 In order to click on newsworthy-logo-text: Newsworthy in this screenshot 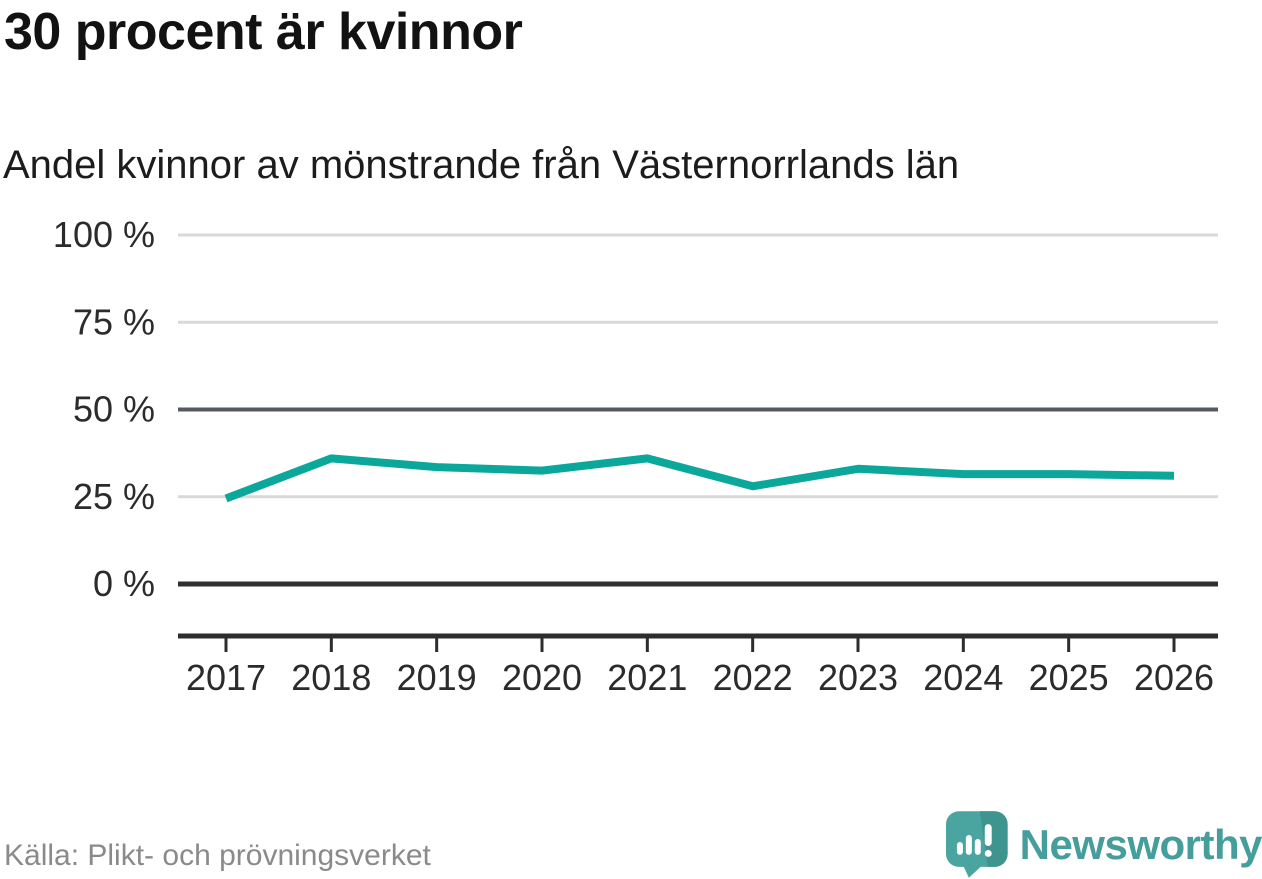, I will do `click(1140, 844)`.